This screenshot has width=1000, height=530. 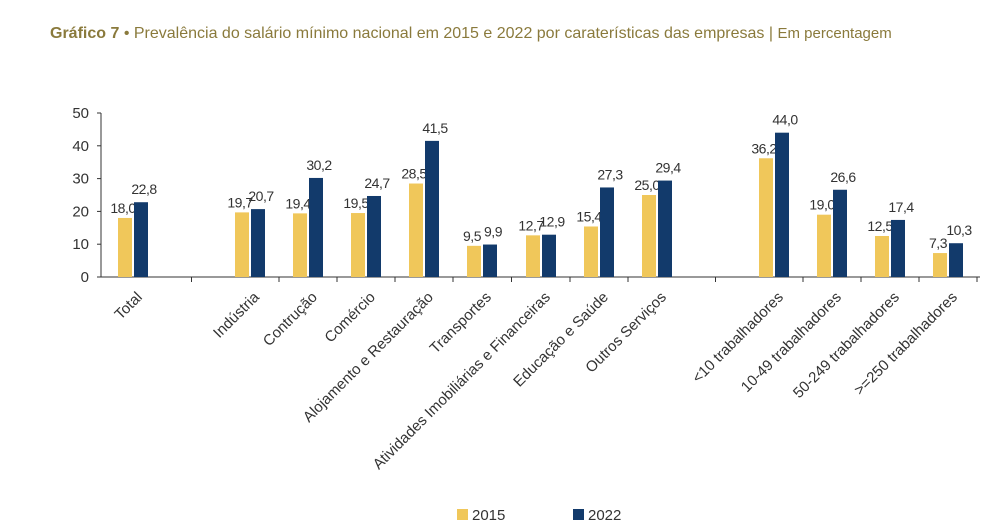 I want to click on data-label-2015: 19,0, so click(x=822, y=205).